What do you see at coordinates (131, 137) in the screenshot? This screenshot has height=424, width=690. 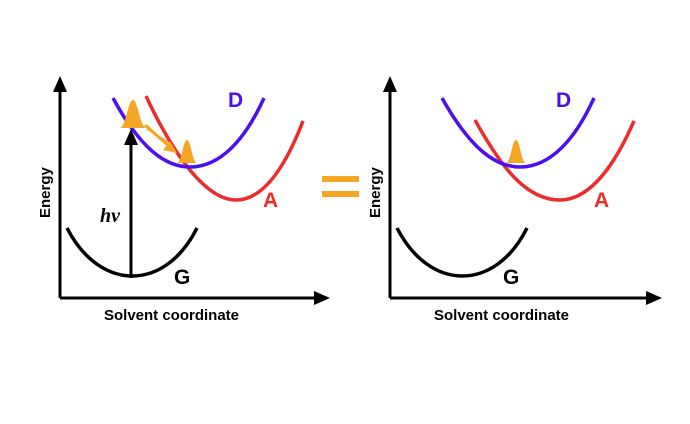 I see `excitation-arrowhead` at bounding box center [131, 137].